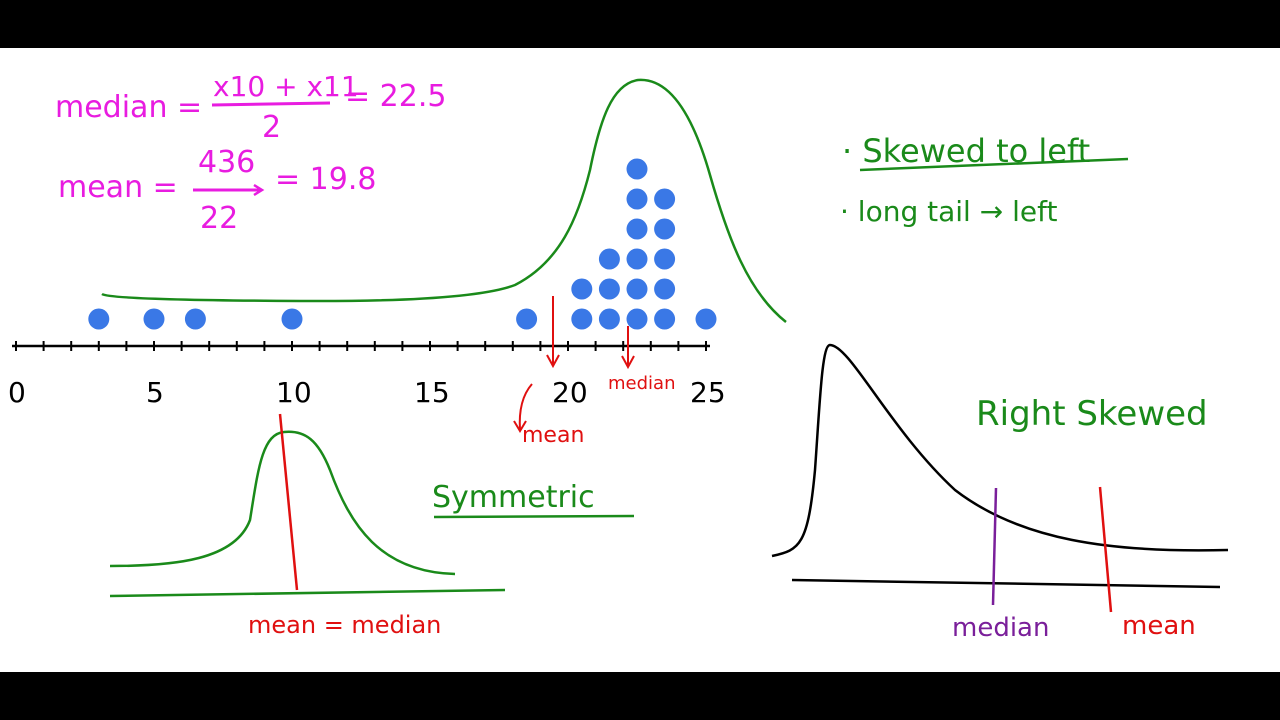 The height and width of the screenshot is (720, 1280). I want to click on mean-formula-numerator: 436, so click(226, 162).